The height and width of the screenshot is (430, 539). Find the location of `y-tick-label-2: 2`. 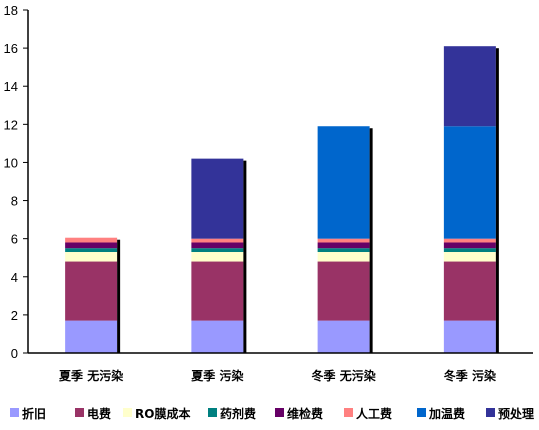

y-tick-label-2: 2 is located at coordinates (14, 315).